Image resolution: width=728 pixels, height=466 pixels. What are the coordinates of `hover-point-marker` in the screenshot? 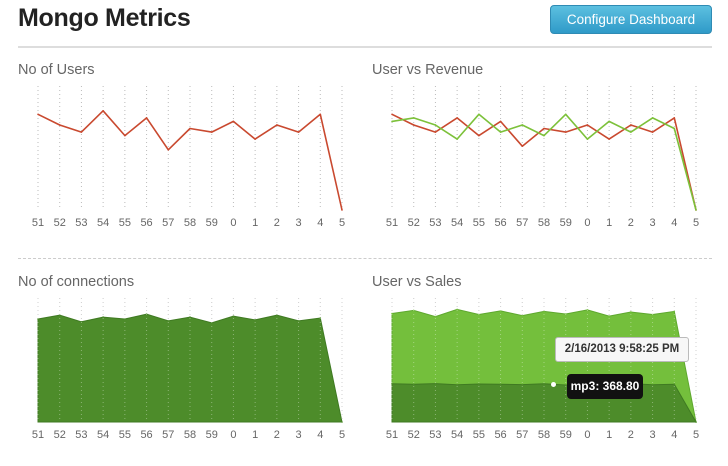 It's located at (553, 384).